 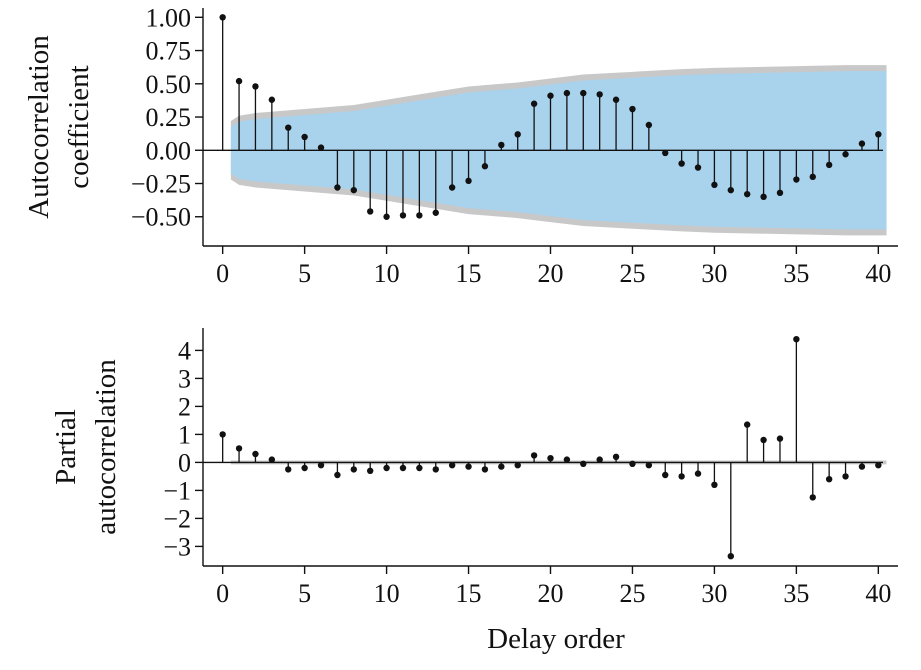 What do you see at coordinates (66, 447) in the screenshot?
I see `y-axis-label: Partial` at bounding box center [66, 447].